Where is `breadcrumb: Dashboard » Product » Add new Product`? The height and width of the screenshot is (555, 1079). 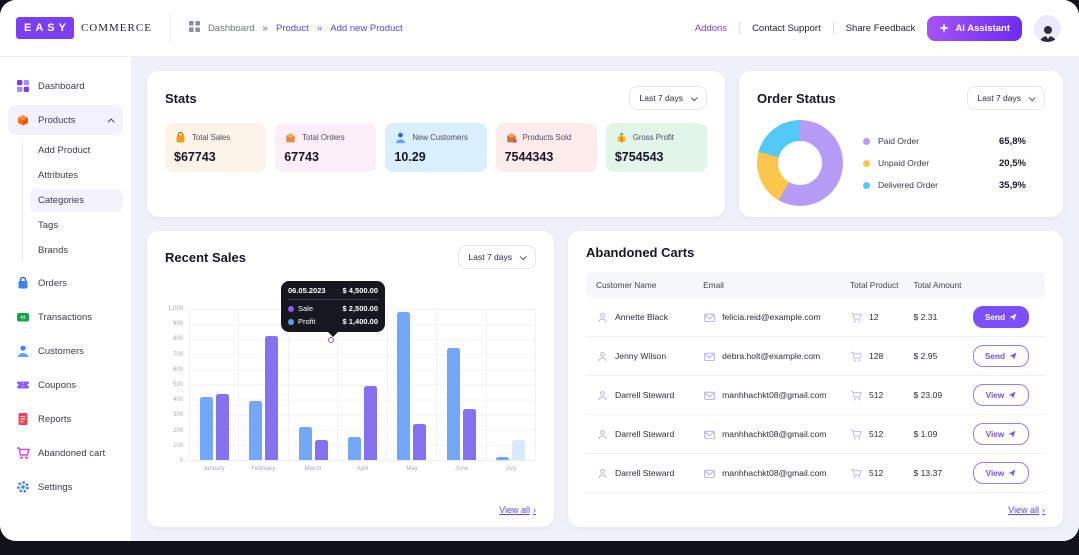 breadcrumb: Dashboard » Product » Add new Product is located at coordinates (295, 28).